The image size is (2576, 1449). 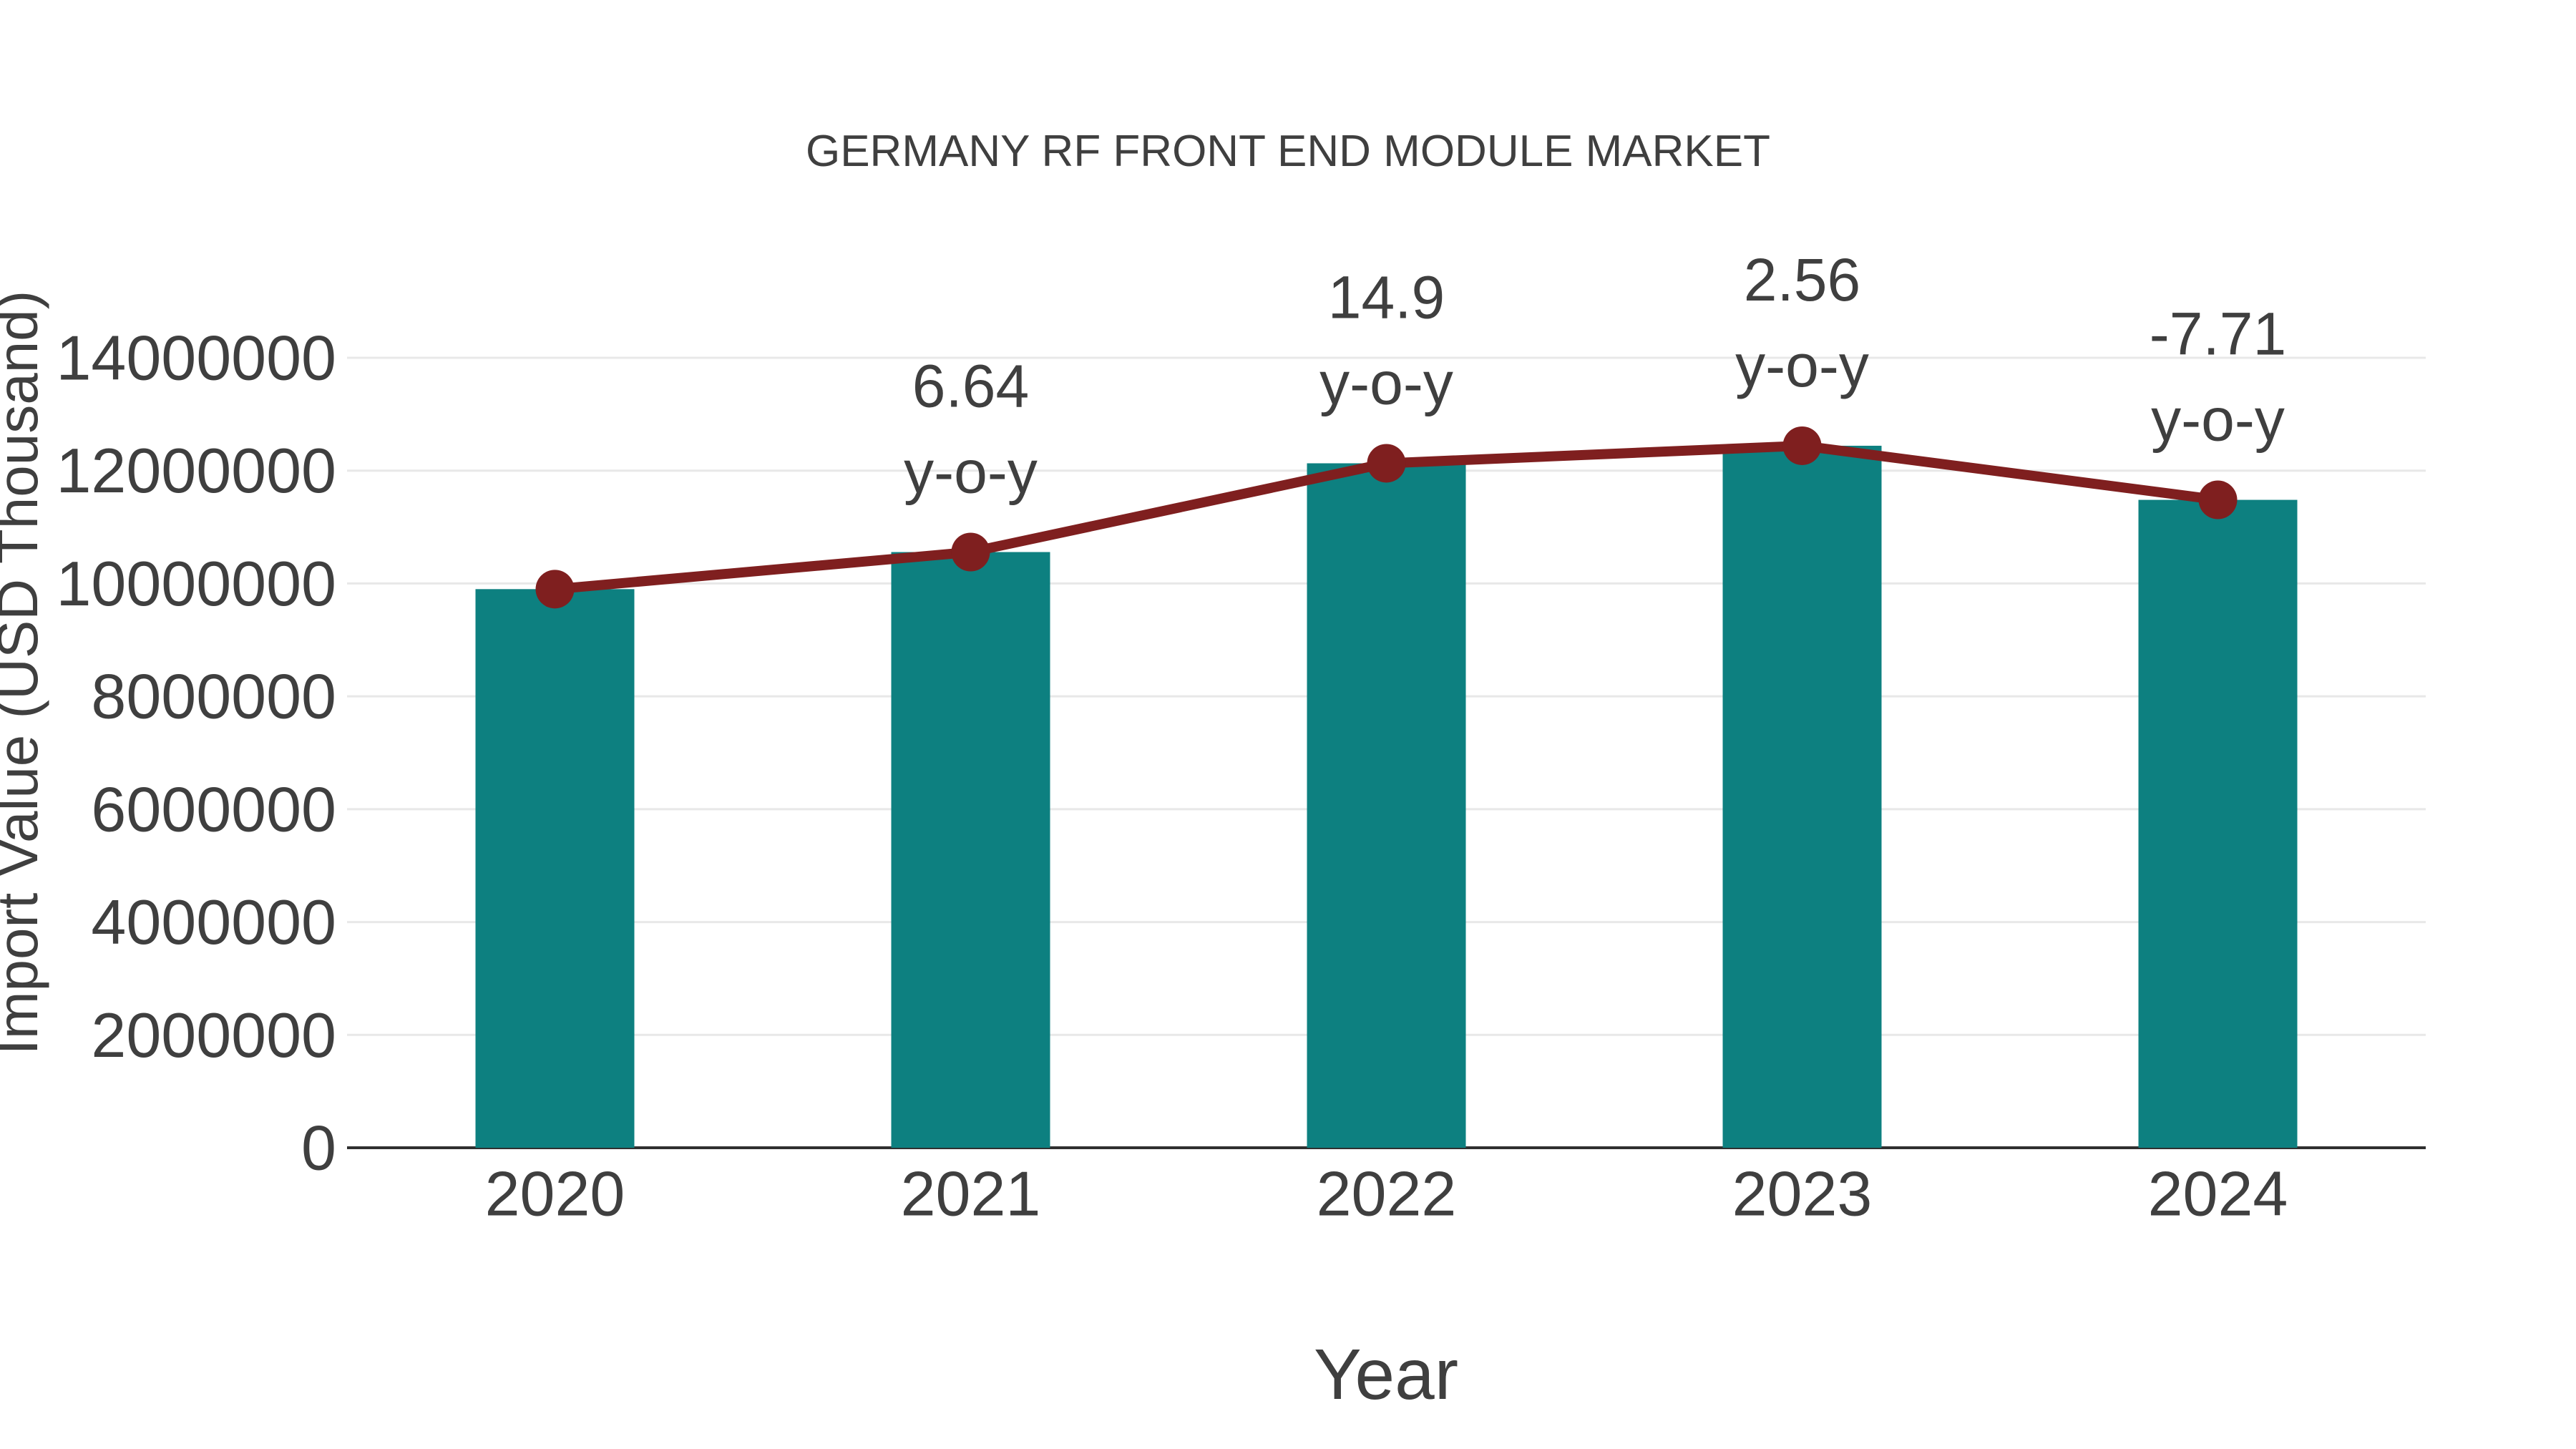 What do you see at coordinates (24, 673) in the screenshot?
I see `y-axis-label: Import Value (USD Thousand)` at bounding box center [24, 673].